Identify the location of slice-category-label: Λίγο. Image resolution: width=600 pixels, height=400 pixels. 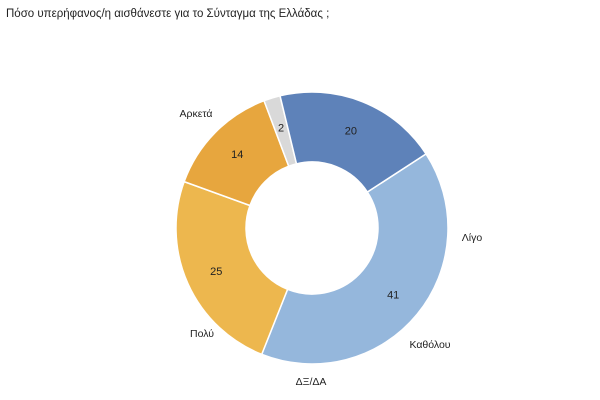
(472, 238).